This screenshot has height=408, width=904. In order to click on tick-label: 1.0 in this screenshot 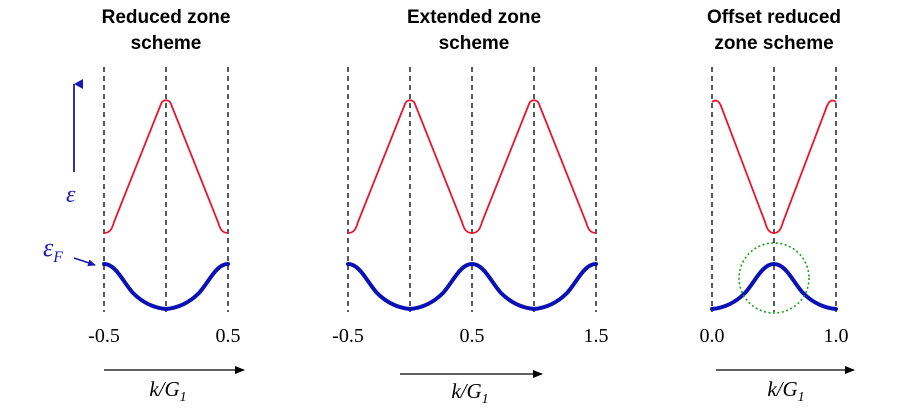, I will do `click(836, 336)`.